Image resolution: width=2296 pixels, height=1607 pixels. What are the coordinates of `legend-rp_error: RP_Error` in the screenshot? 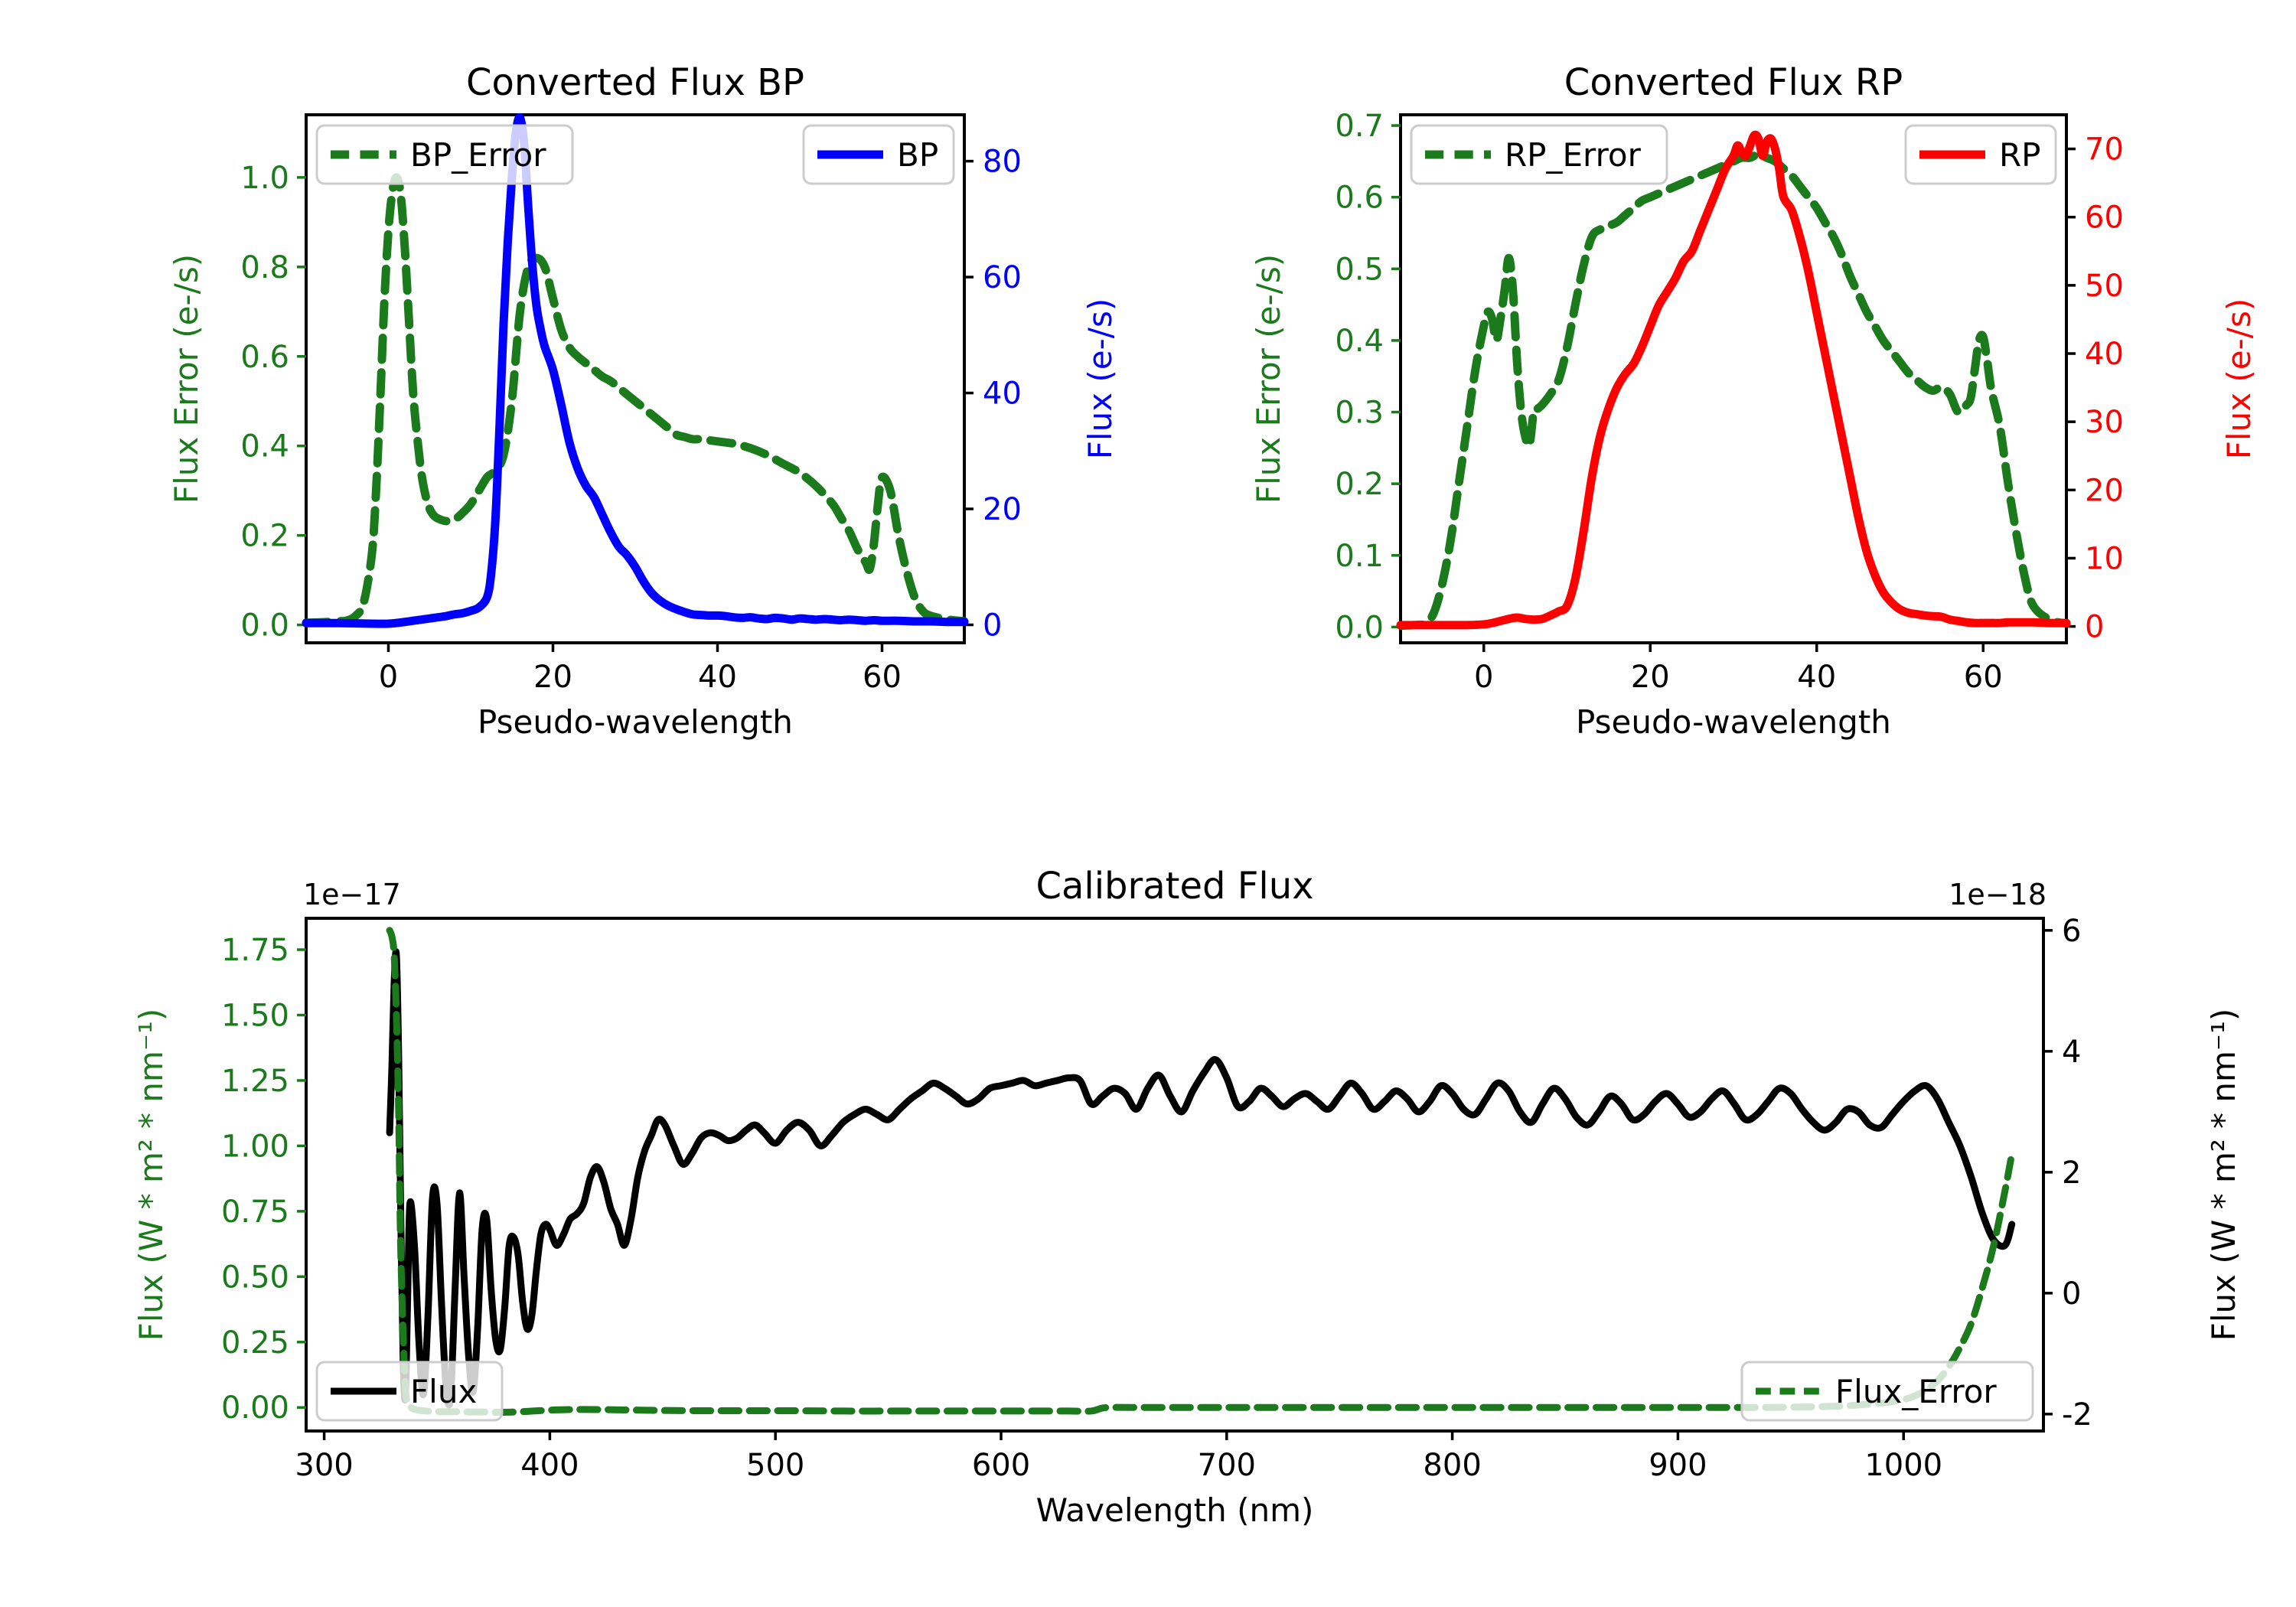 It's located at (1539, 154).